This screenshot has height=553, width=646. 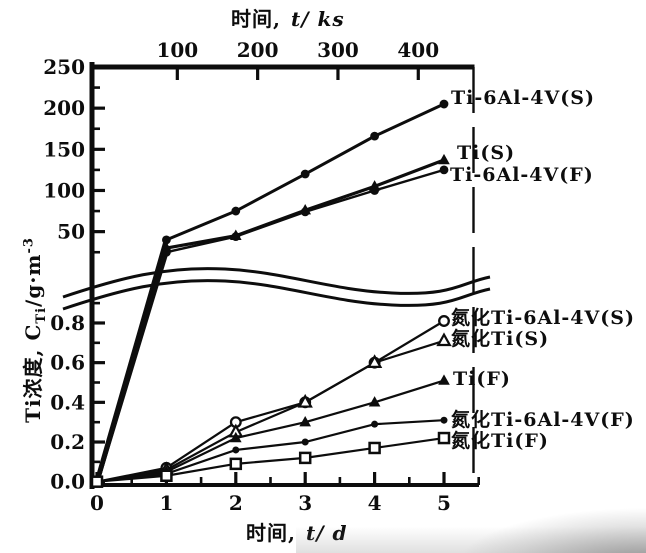 What do you see at coordinates (236, 503) in the screenshot?
I see `svg-text: 2` at bounding box center [236, 503].